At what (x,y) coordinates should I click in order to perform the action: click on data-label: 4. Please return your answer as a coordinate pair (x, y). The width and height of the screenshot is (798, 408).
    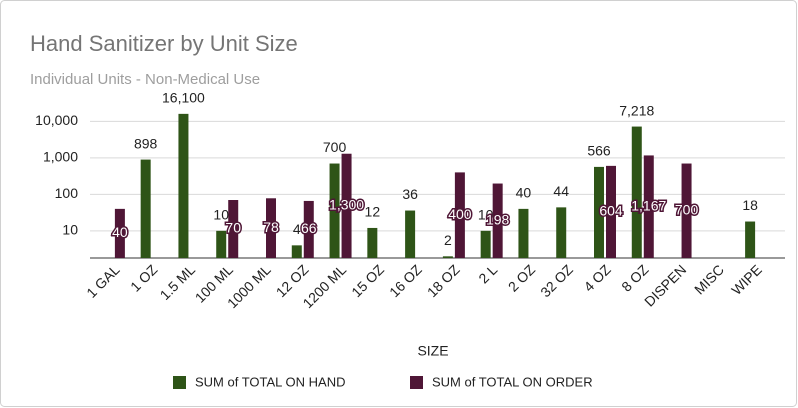
    Looking at the image, I should click on (297, 229).